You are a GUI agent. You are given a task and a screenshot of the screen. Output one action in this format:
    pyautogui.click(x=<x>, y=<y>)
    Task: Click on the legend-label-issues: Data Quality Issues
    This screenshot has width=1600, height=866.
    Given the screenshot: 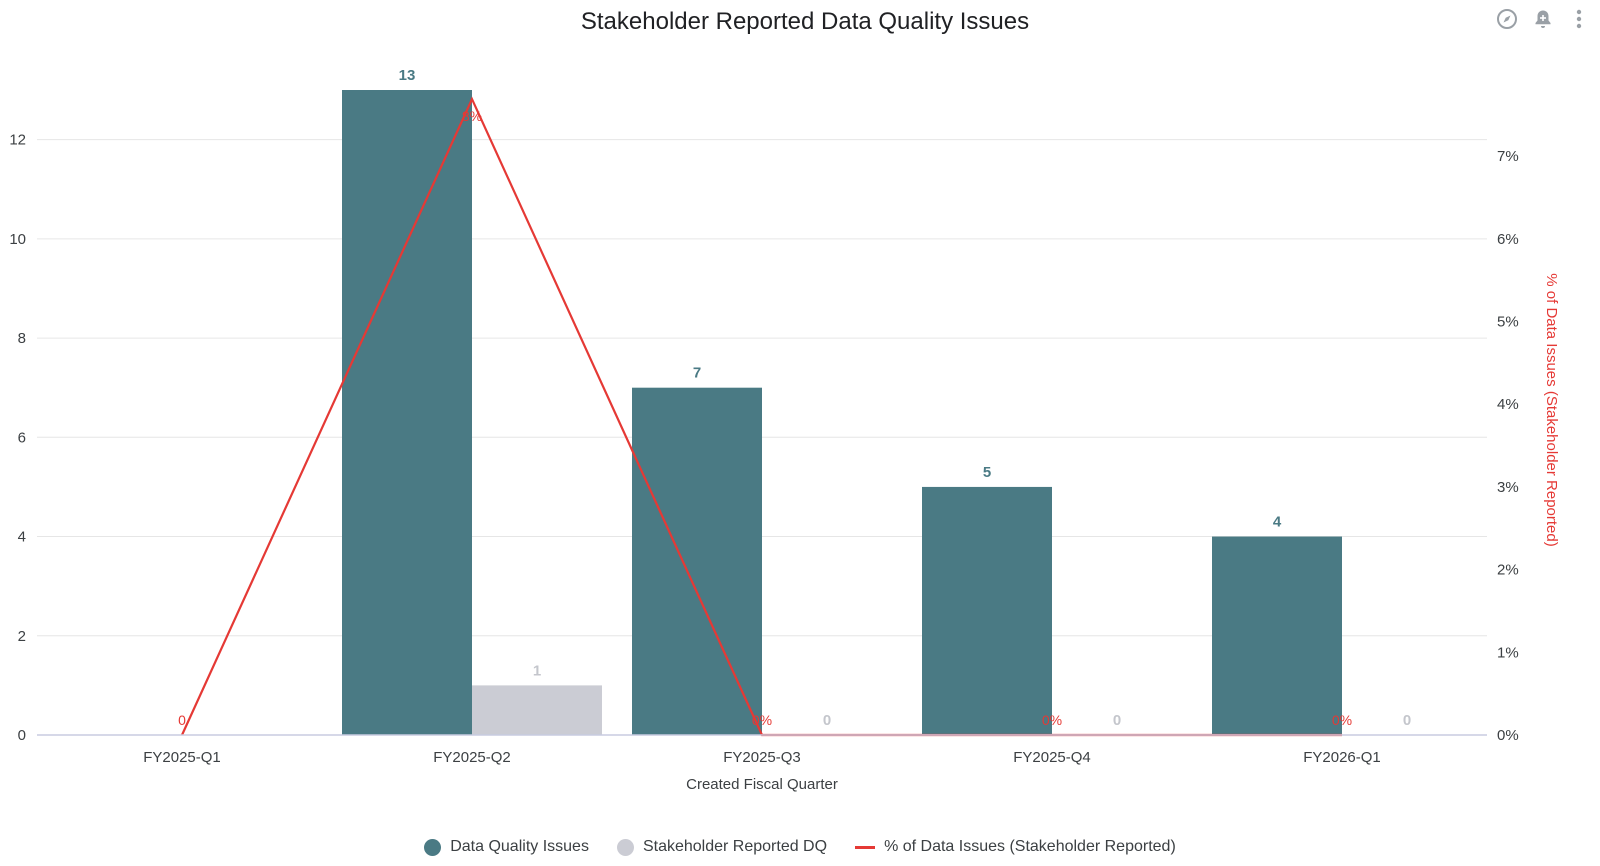 What is the action you would take?
    pyautogui.click(x=519, y=846)
    